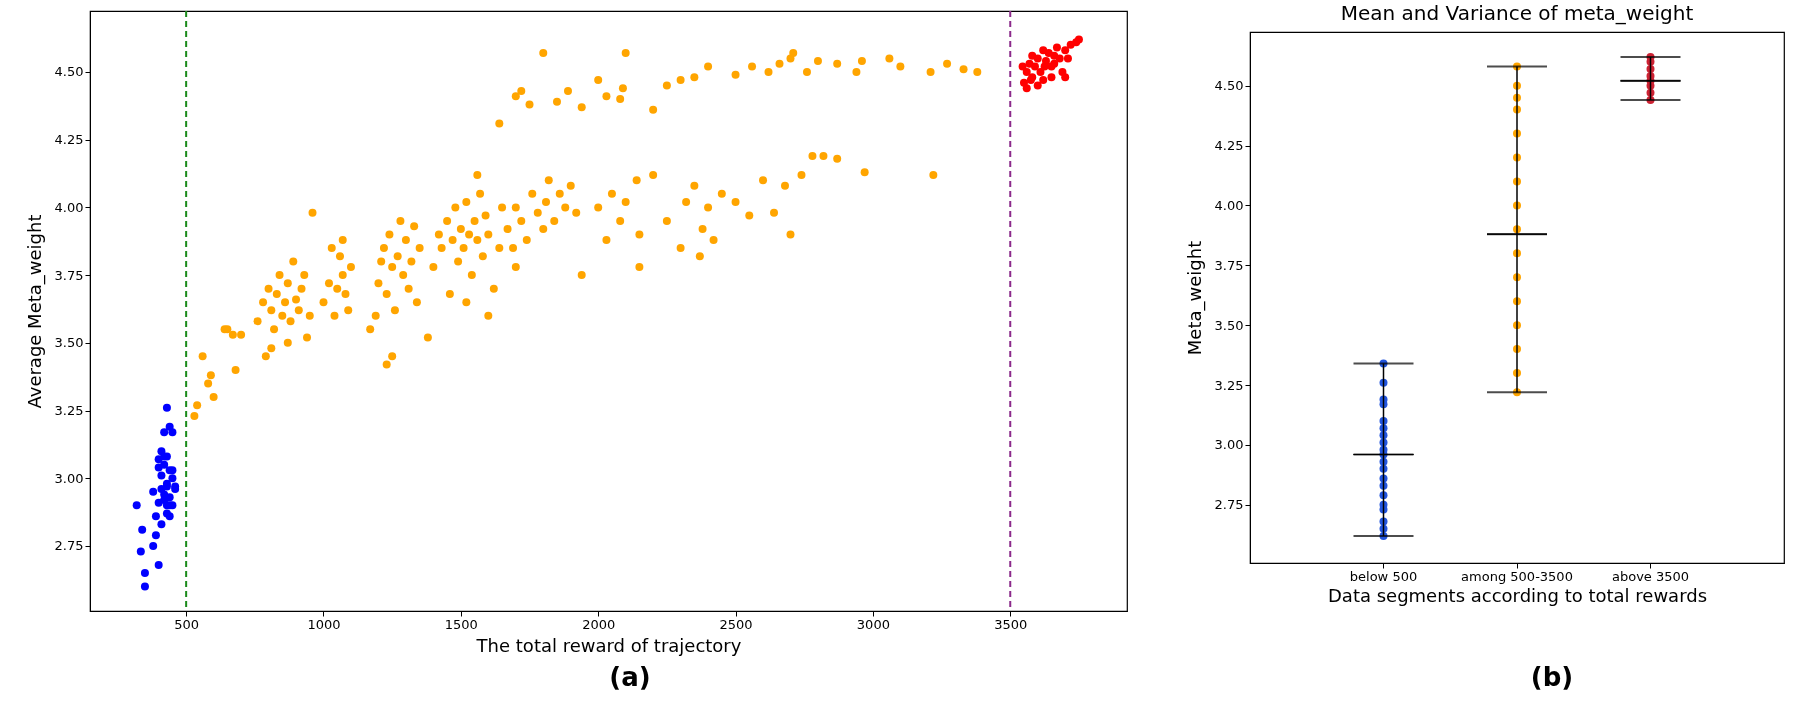 The width and height of the screenshot is (1820, 722). I want to click on text: (a), so click(630, 677).